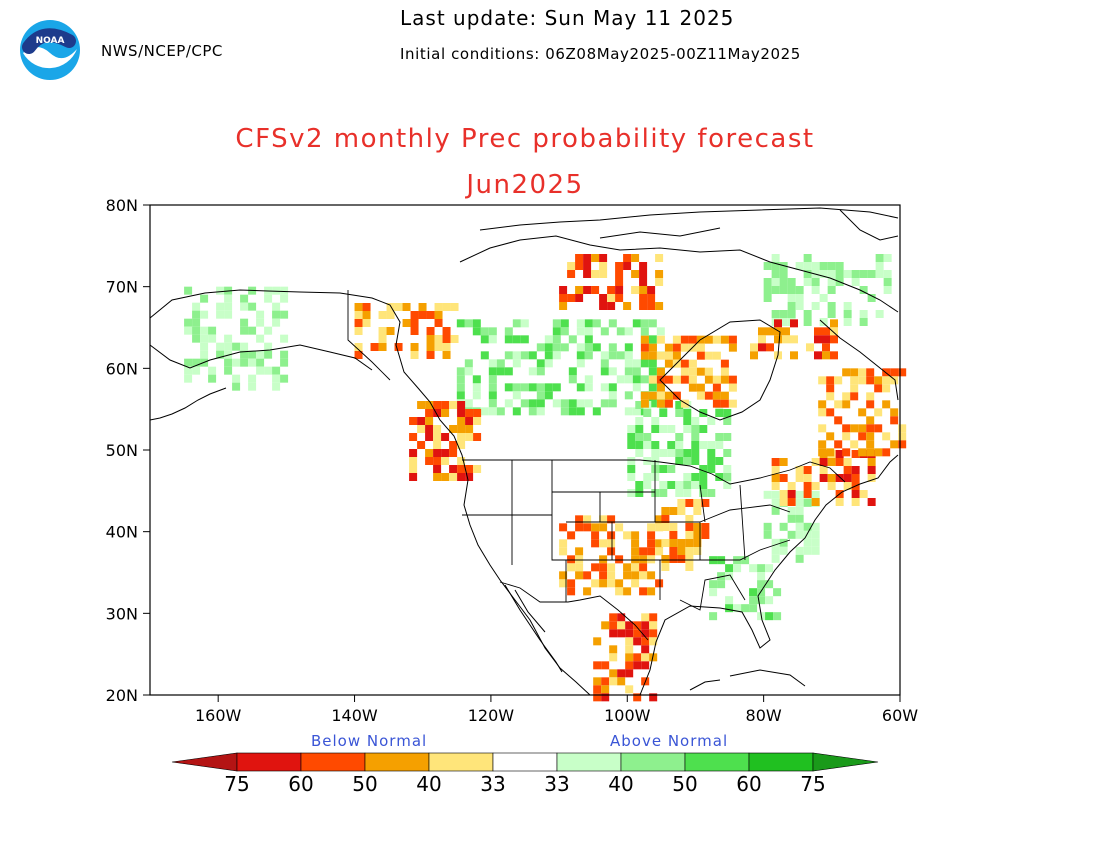 Image resolution: width=1100 pixels, height=850 pixels. What do you see at coordinates (845, 762) in the screenshot?
I see `colorbar-arrow-above` at bounding box center [845, 762].